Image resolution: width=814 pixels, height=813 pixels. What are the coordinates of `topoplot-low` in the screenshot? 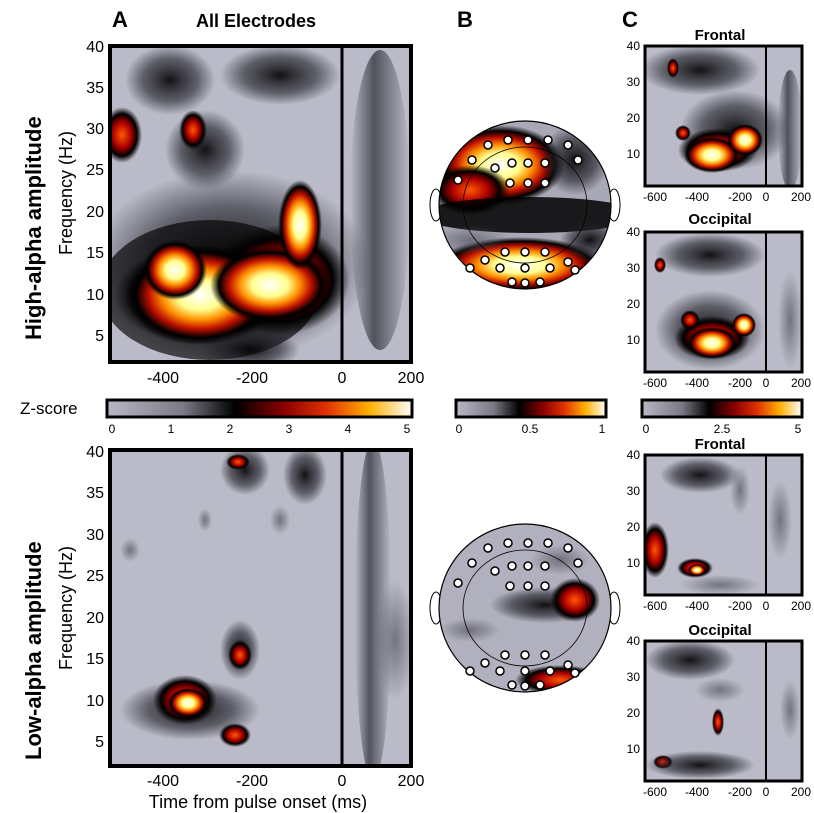 It's located at (525, 608).